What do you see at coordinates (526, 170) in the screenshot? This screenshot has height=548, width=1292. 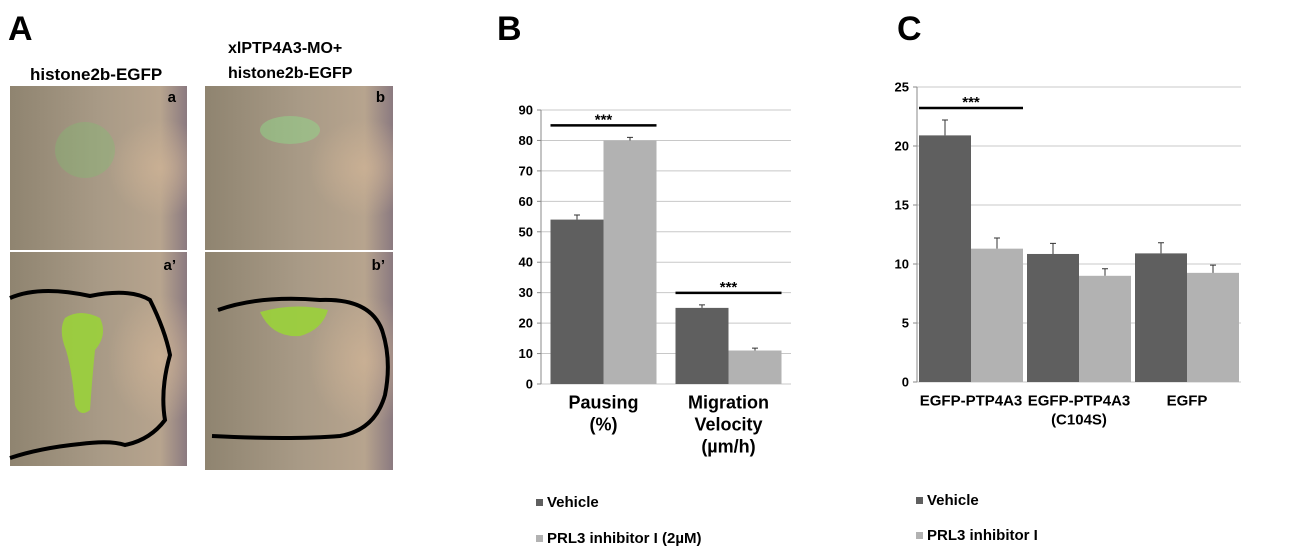 I see `y-tick-label: 70` at bounding box center [526, 170].